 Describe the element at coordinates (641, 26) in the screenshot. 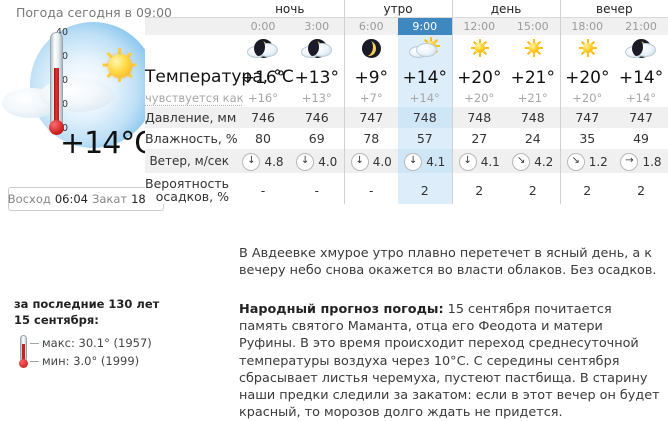

I see `time-cell-7: 21:00` at that location.